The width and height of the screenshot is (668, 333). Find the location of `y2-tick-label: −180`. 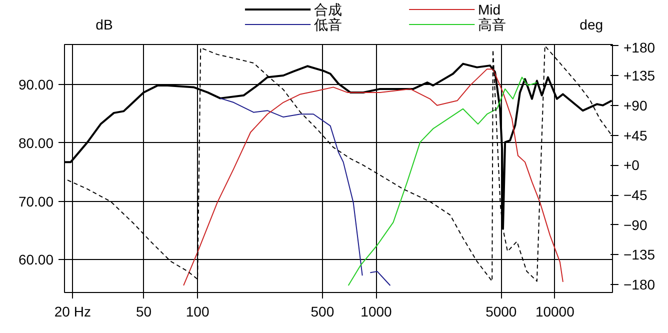

y2-tick-label: −180 is located at coordinates (640, 284).